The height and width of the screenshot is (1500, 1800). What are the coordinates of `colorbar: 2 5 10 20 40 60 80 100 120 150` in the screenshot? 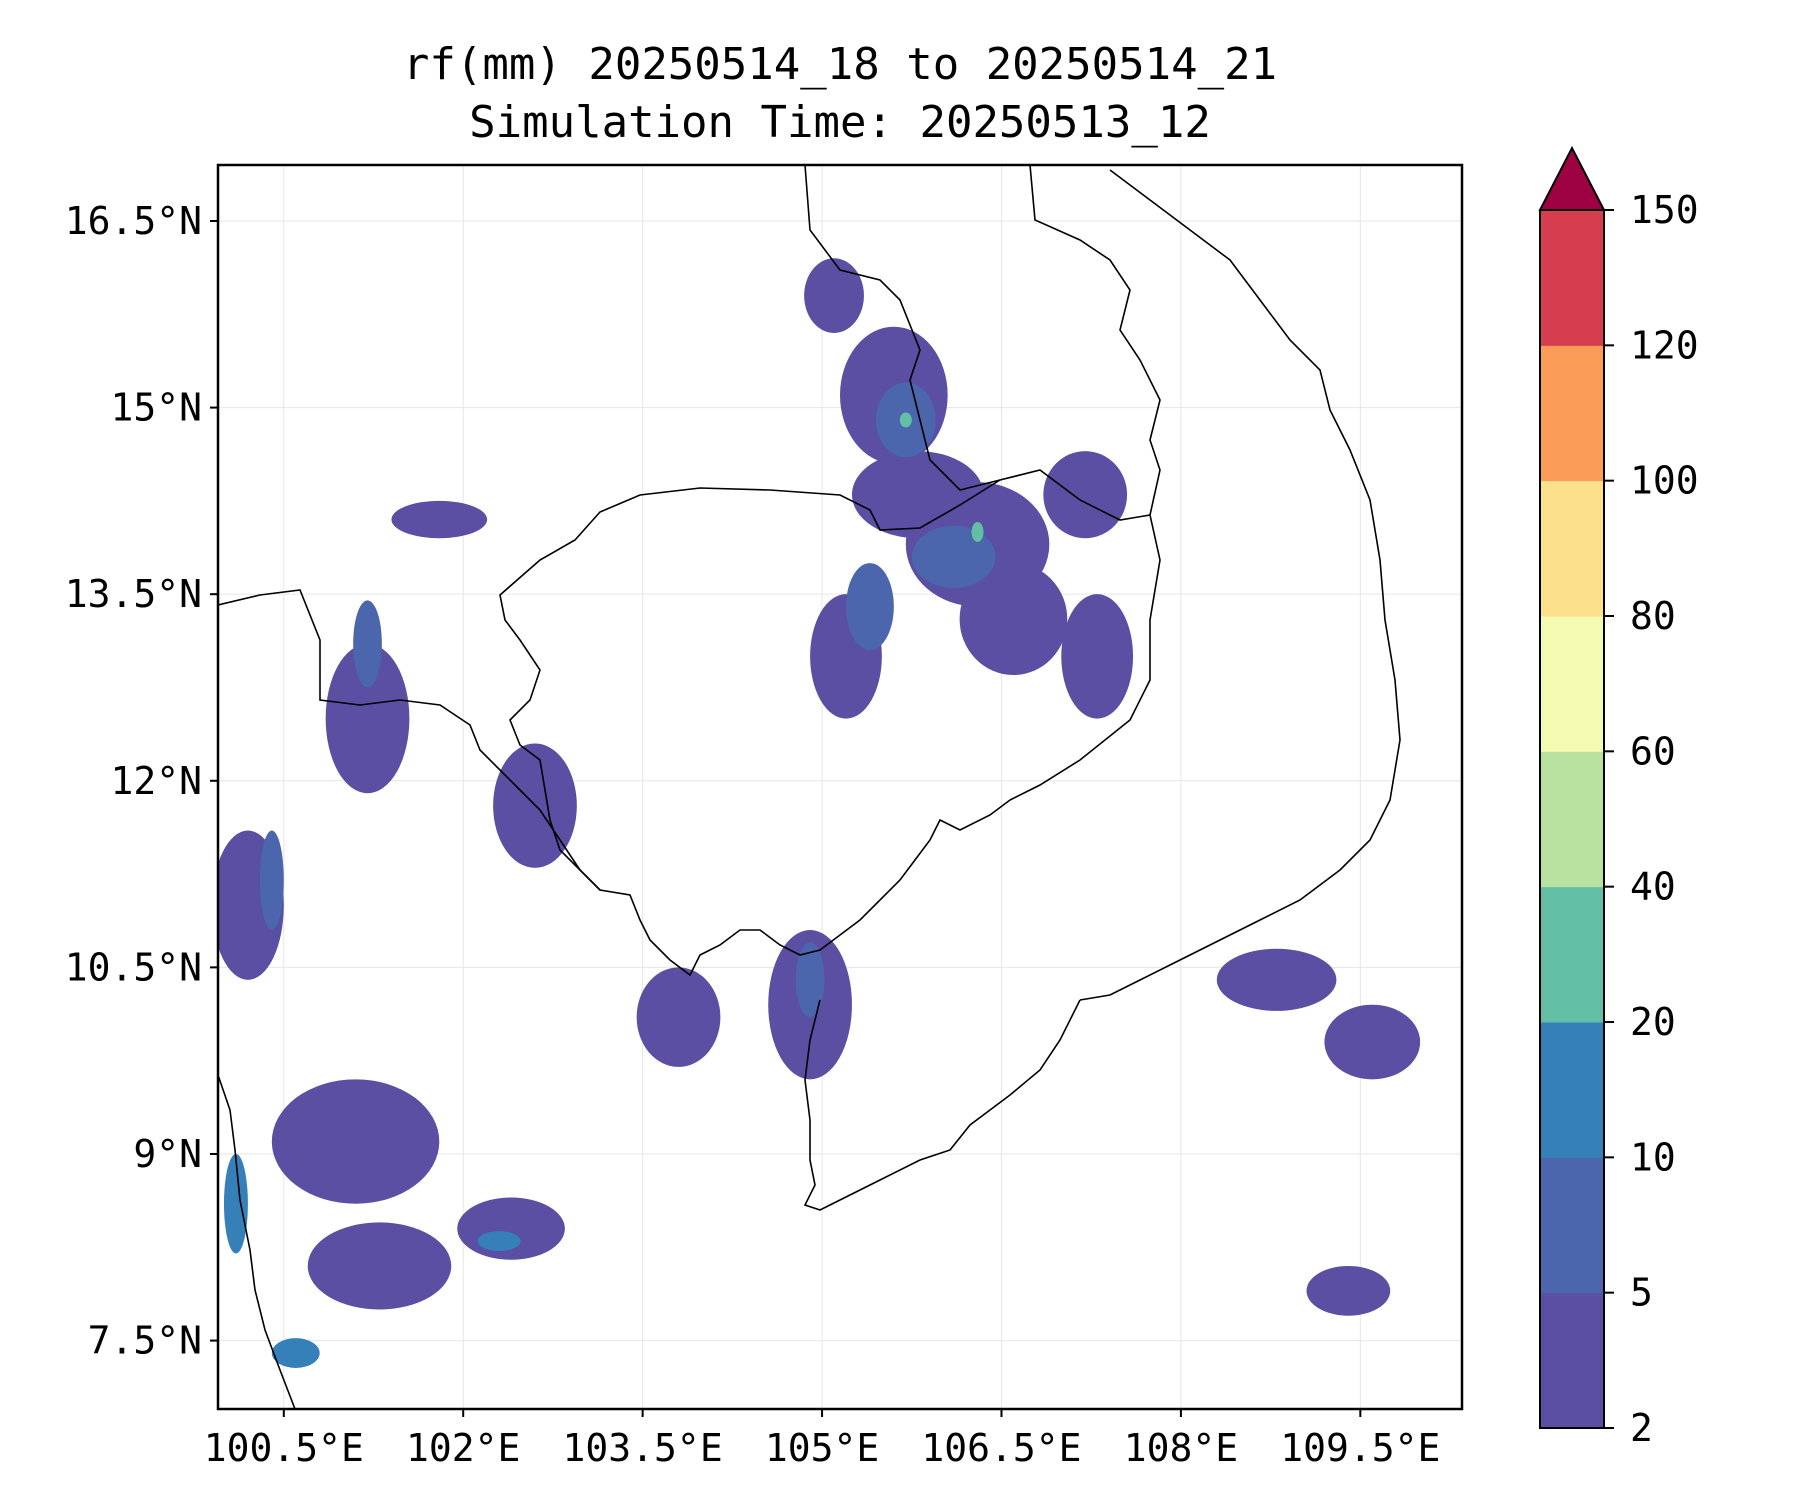 It's located at (1618, 797).